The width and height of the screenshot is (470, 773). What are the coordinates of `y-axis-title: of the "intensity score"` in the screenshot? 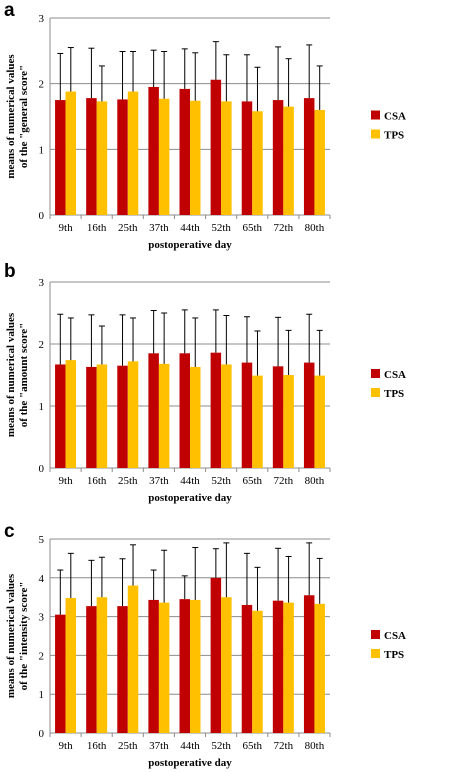 It's located at (24, 636).